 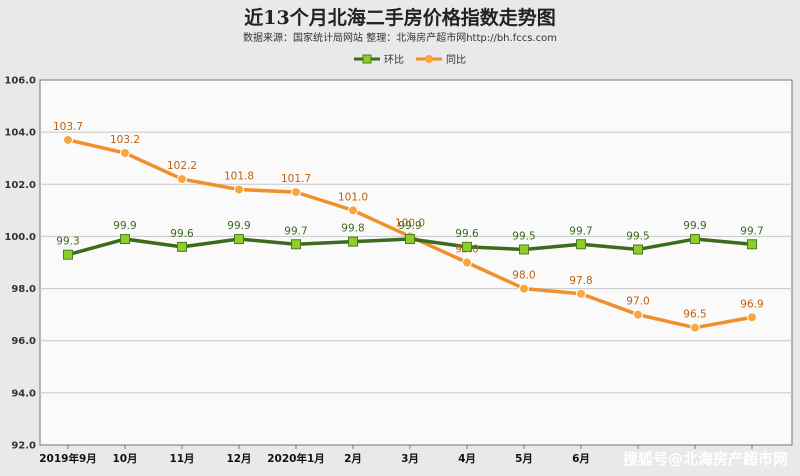 I want to click on x-tick-label: 11月, so click(x=181, y=459).